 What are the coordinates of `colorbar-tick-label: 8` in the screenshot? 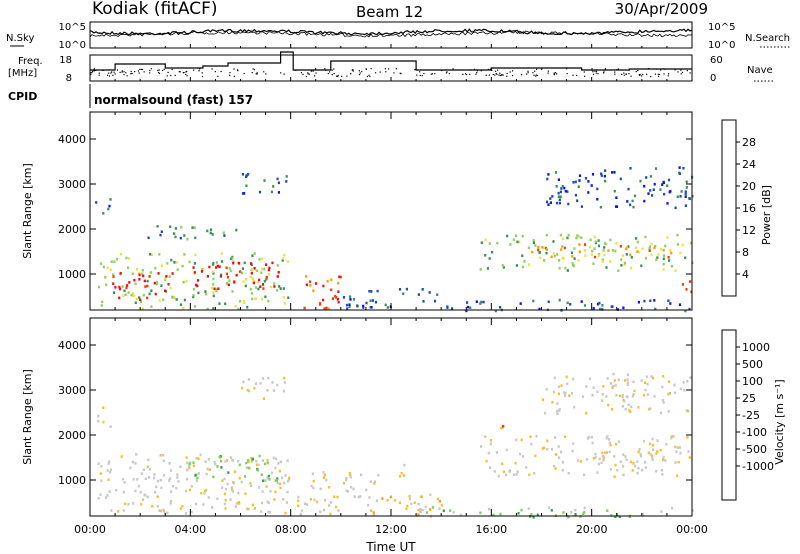 It's located at (745, 252).